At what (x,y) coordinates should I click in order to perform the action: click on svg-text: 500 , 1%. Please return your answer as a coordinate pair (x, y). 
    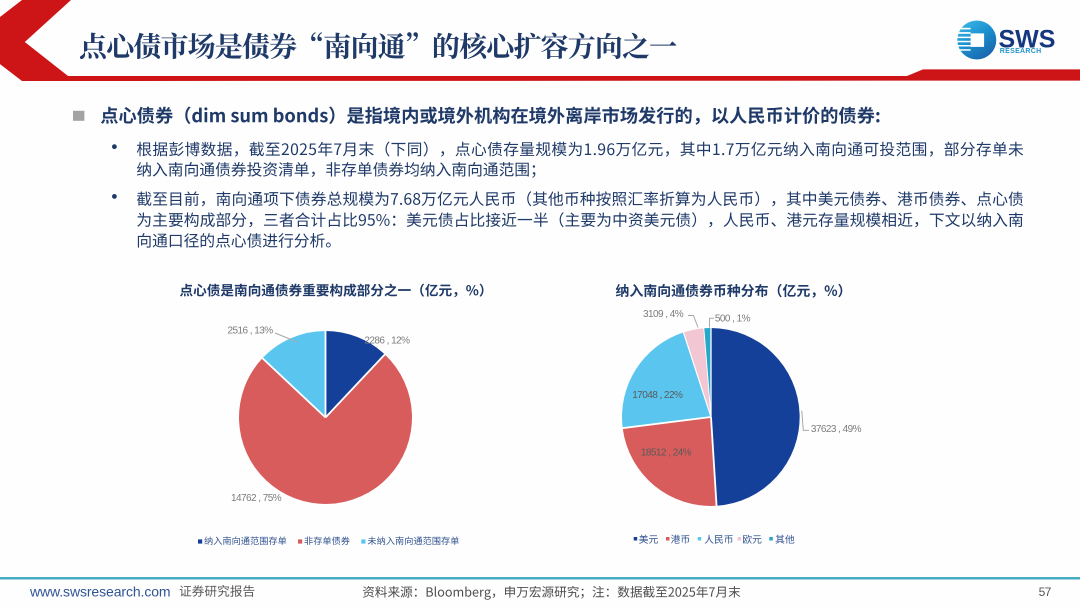
    Looking at the image, I should click on (733, 319).